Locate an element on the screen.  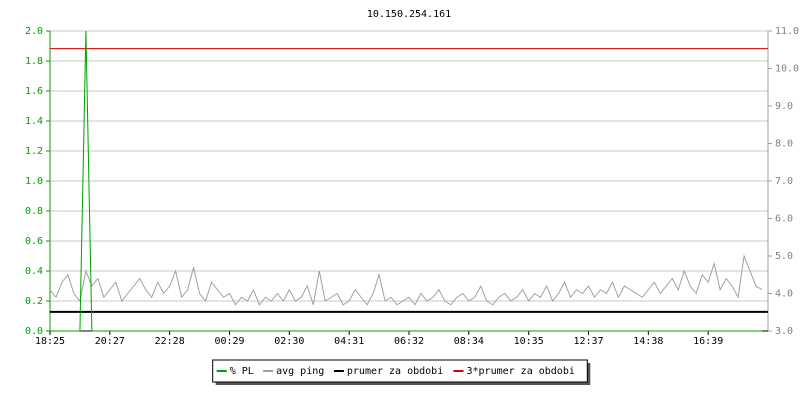
y2-tick-label: 6.0 is located at coordinates (784, 219).